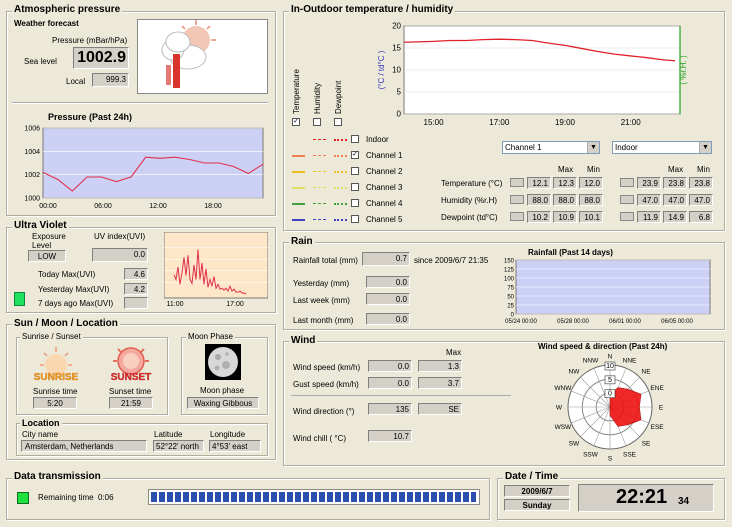 The height and width of the screenshot is (527, 732). What do you see at coordinates (539, 50) in the screenshot?
I see `temperature-line` at bounding box center [539, 50].